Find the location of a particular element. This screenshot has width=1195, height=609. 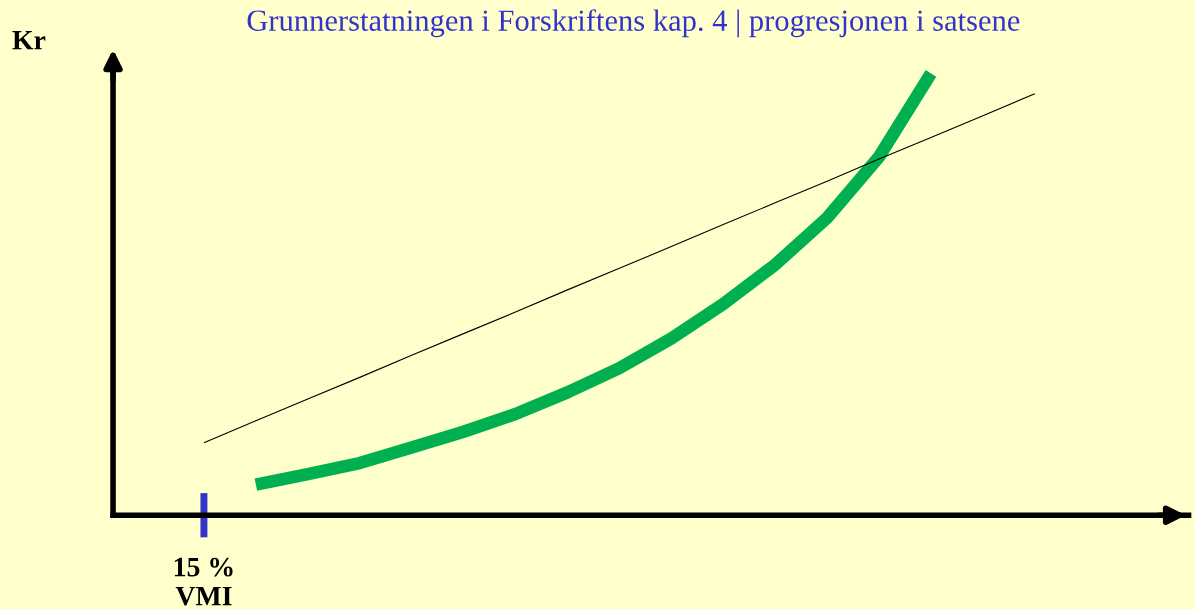

y-axis-title: Kr is located at coordinates (29, 40).